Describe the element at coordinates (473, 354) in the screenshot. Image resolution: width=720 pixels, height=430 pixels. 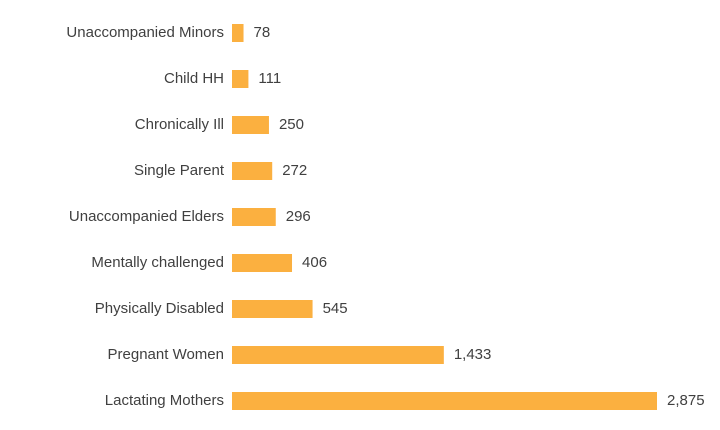
I see `value-label: 1,433` at that location.